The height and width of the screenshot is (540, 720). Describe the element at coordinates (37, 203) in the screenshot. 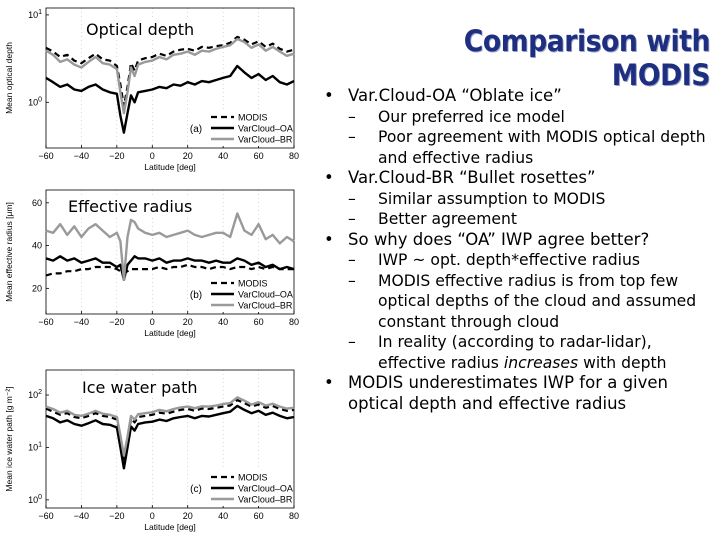

I see `y-tick-label: 60` at that location.